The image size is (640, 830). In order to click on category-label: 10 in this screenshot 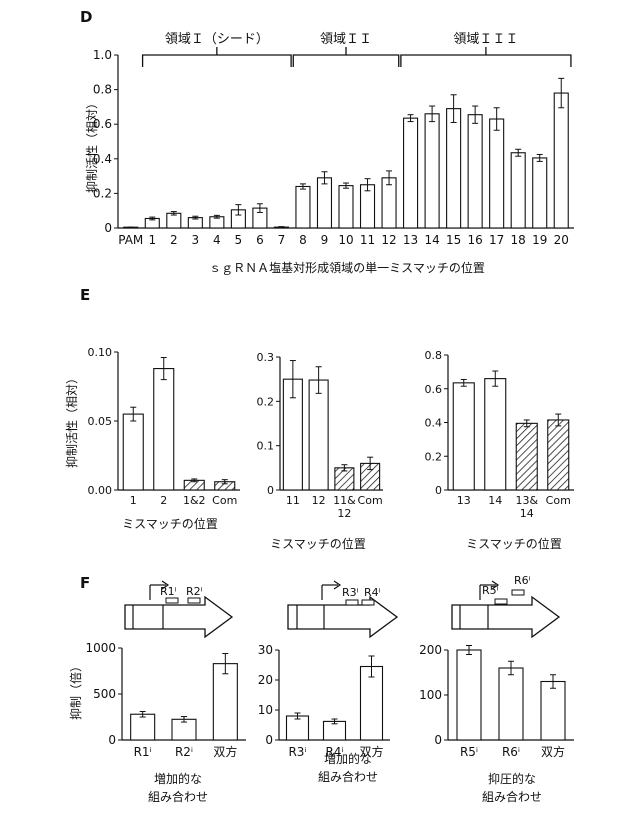, I will do `click(345, 240)`.